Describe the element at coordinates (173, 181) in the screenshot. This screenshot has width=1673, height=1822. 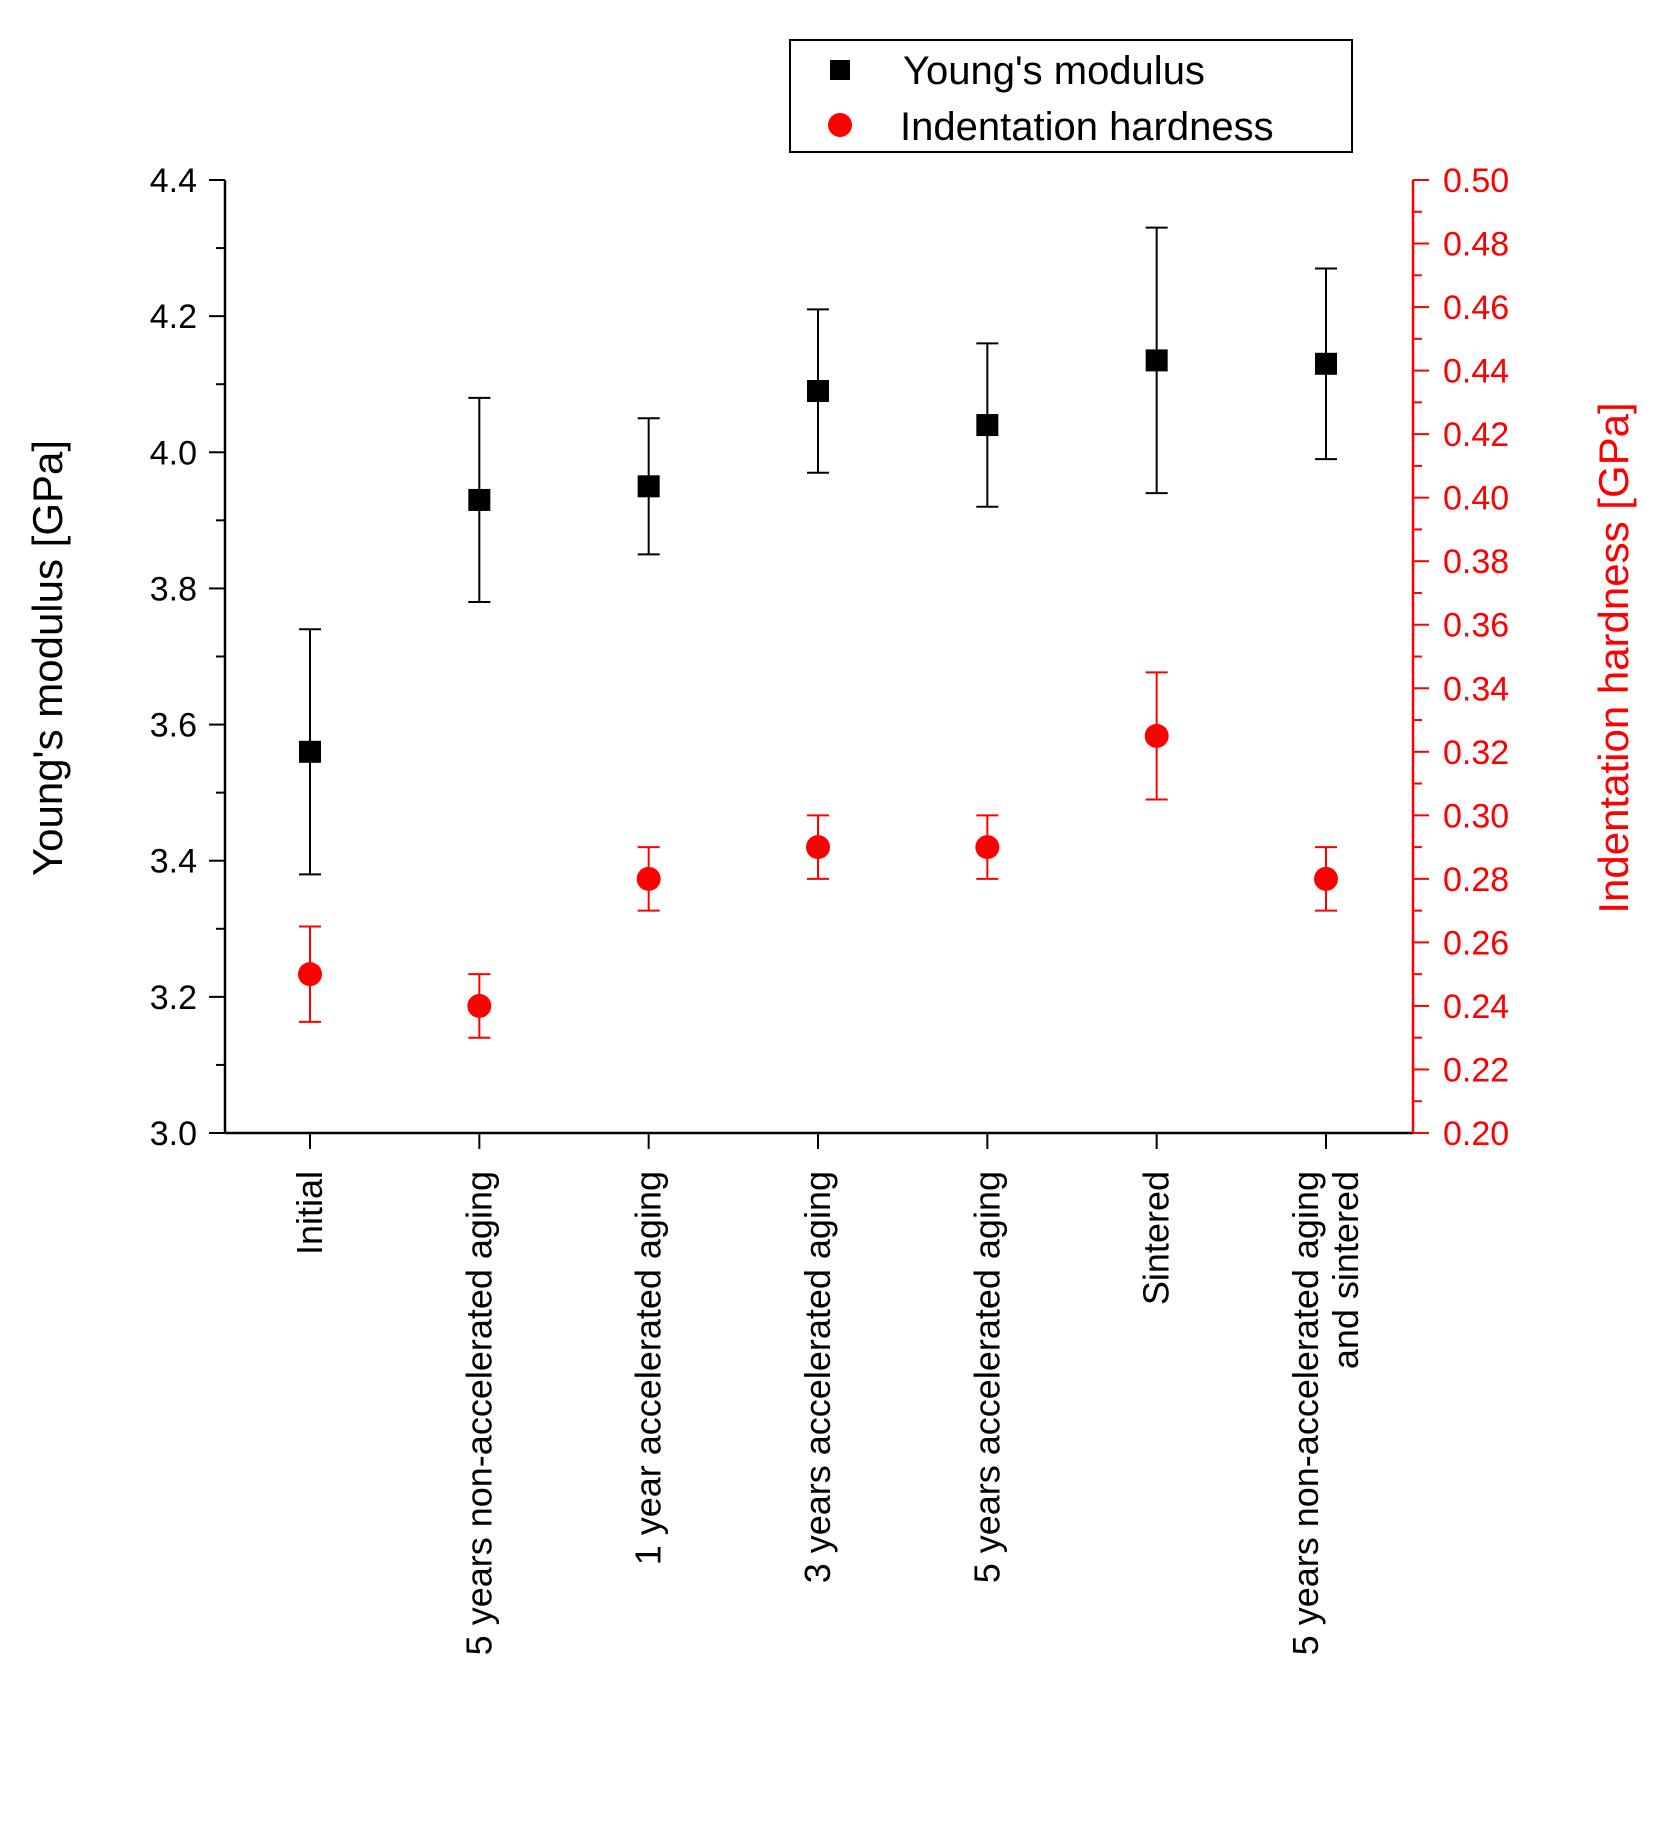
I see `left-tick-label: 4.4` at that location.